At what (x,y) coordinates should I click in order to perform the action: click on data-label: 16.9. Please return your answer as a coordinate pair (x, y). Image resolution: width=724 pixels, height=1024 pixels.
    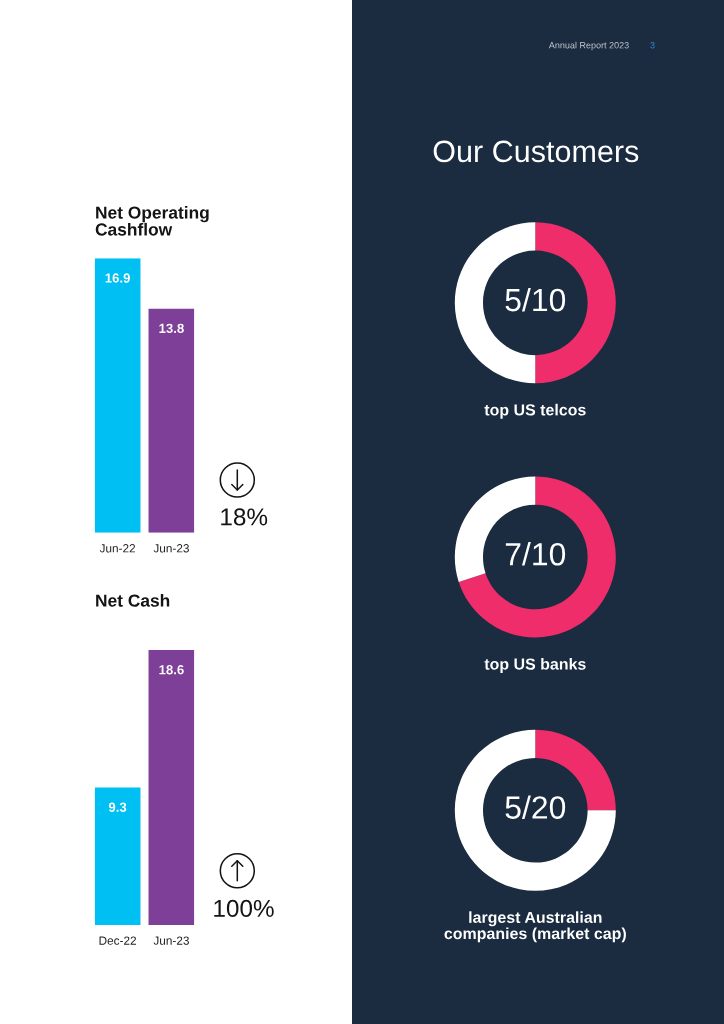
    Looking at the image, I should click on (117, 278).